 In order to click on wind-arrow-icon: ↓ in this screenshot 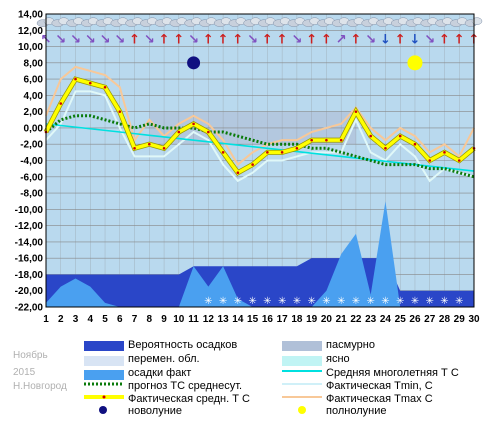, I will do `click(415, 39)`.